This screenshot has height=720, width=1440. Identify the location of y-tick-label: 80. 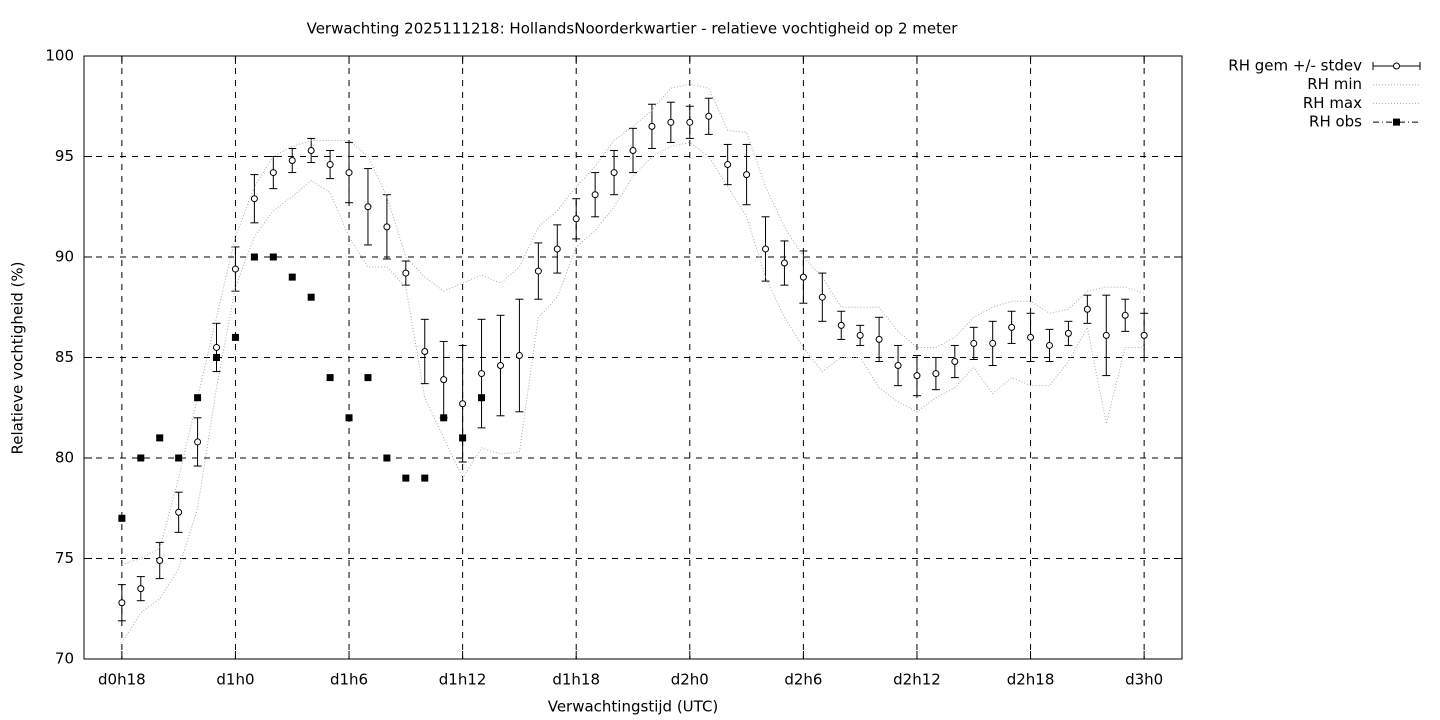
(64, 458).